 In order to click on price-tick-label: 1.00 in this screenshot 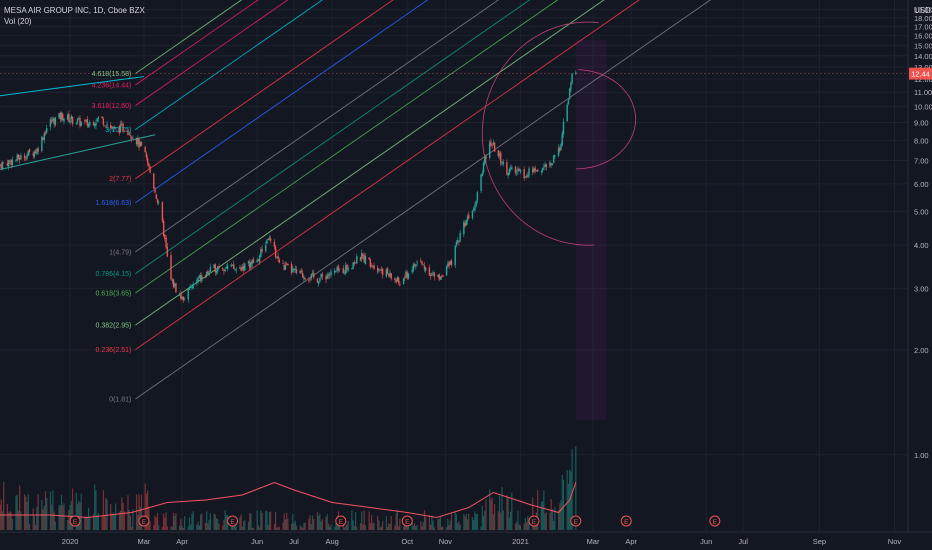, I will do `click(921, 455)`.